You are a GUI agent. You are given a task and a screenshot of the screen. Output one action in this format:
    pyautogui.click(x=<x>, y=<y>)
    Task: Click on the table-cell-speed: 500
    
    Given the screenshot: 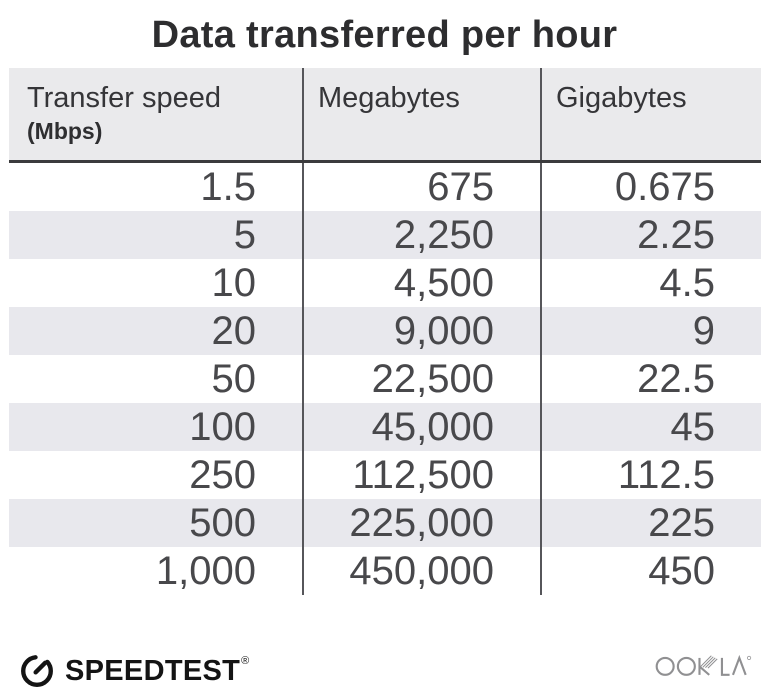 What is the action you would take?
    pyautogui.click(x=222, y=523)
    